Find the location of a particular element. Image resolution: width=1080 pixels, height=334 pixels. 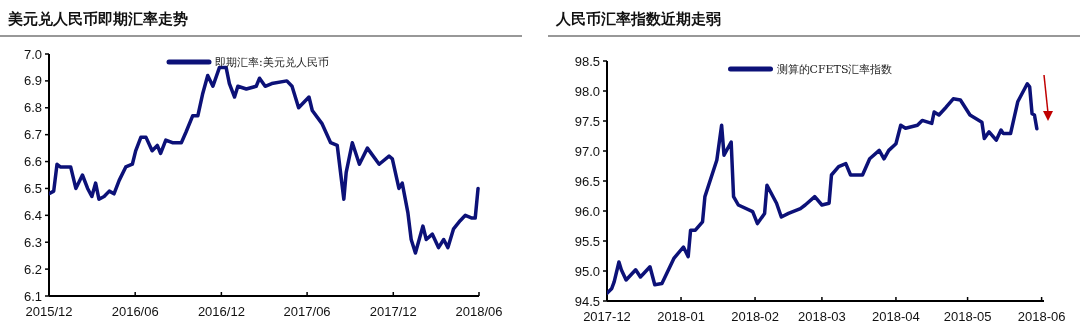

legend-label: 即期汇率:美元兑人民币 is located at coordinates (272, 62).